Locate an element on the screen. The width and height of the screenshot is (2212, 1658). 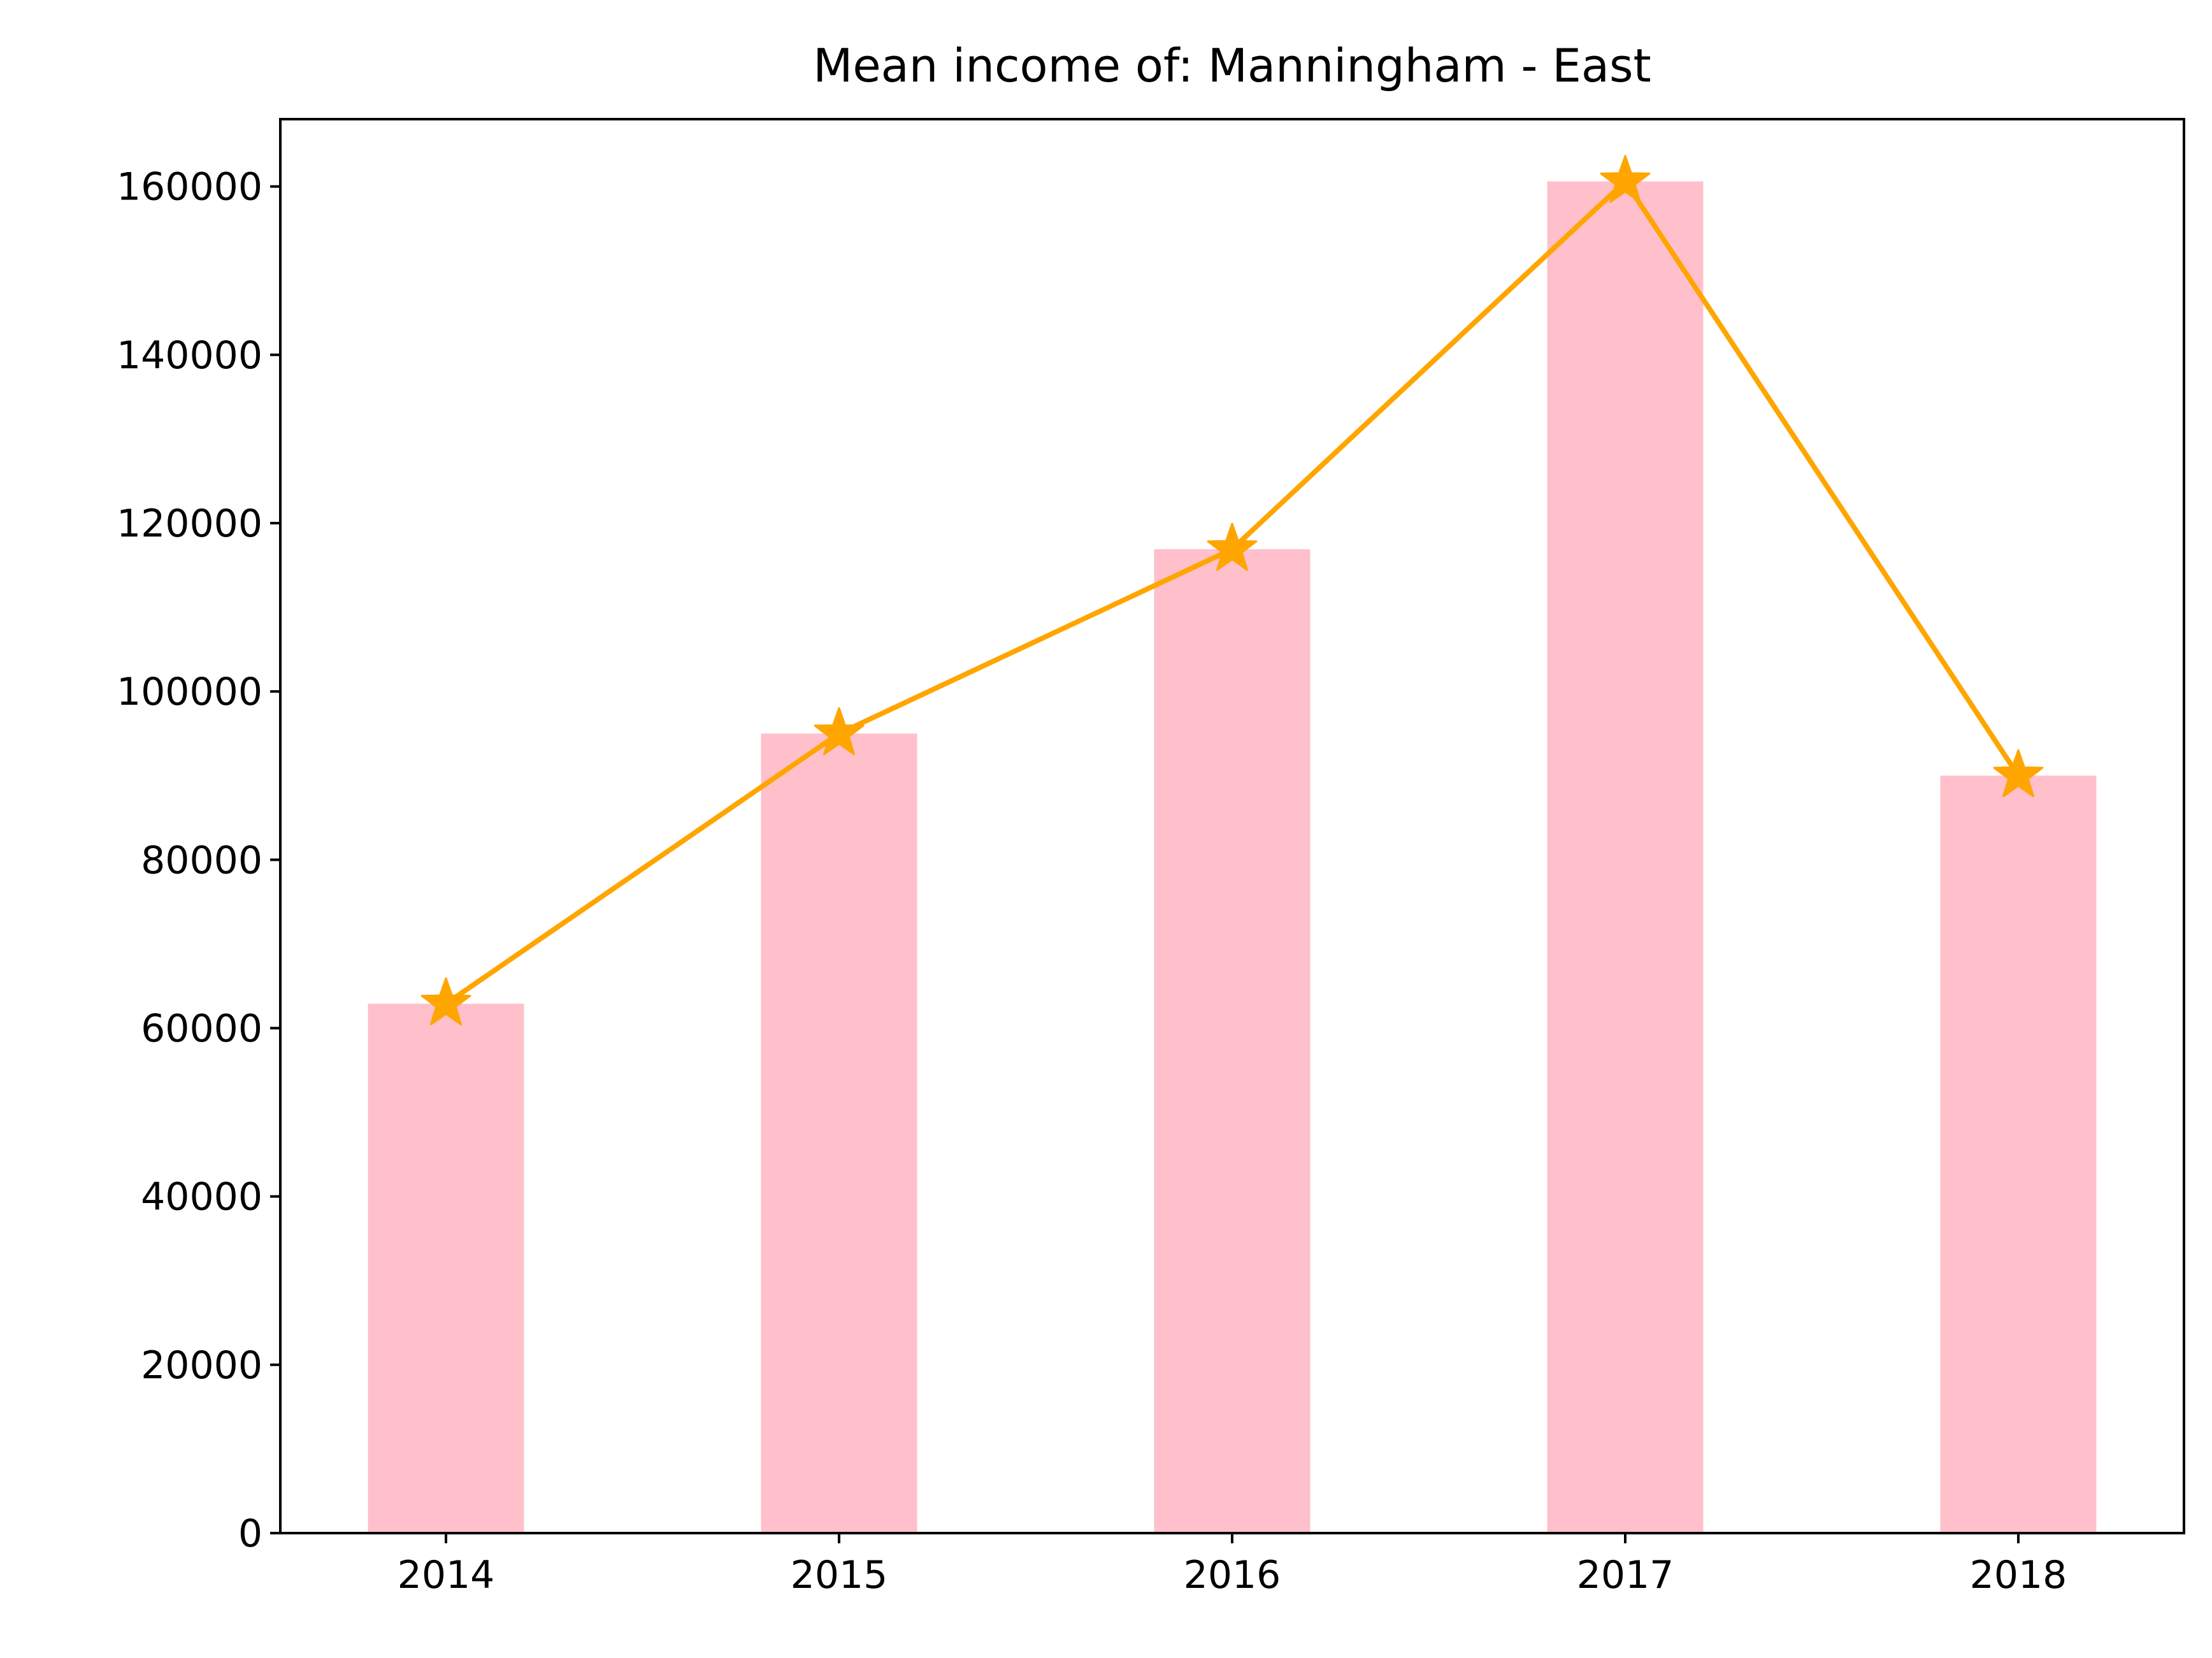
star-marker-2016 is located at coordinates (1232, 547).